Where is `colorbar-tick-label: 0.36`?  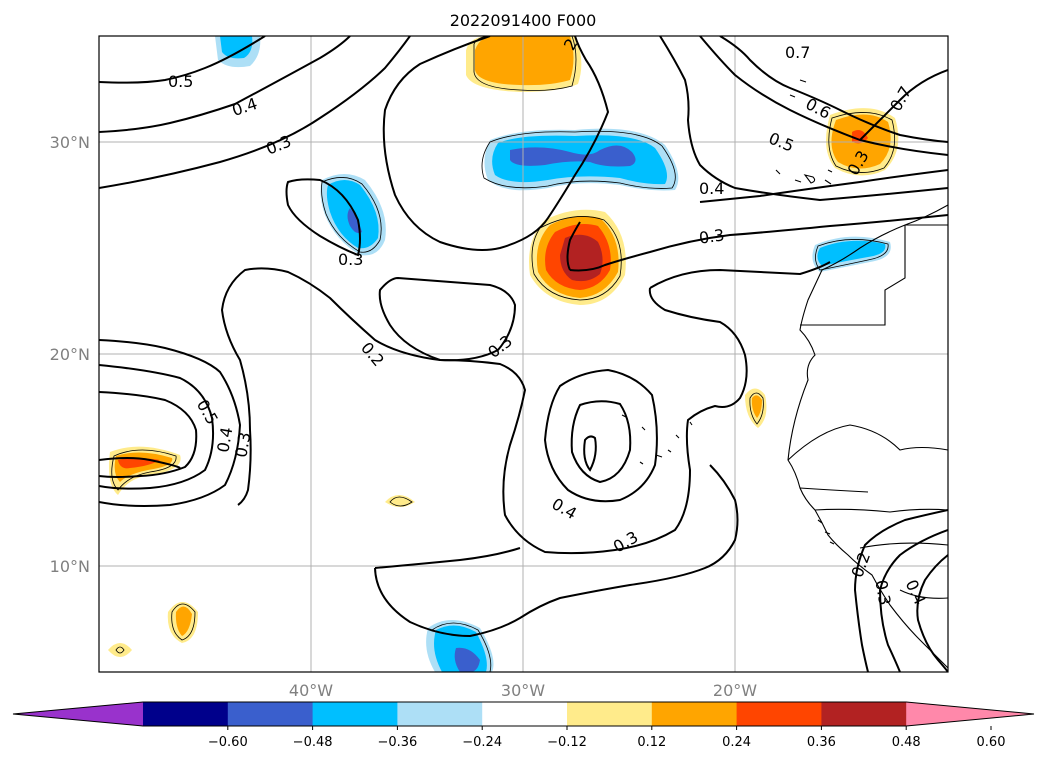 colorbar-tick-label: 0.36 is located at coordinates (821, 742).